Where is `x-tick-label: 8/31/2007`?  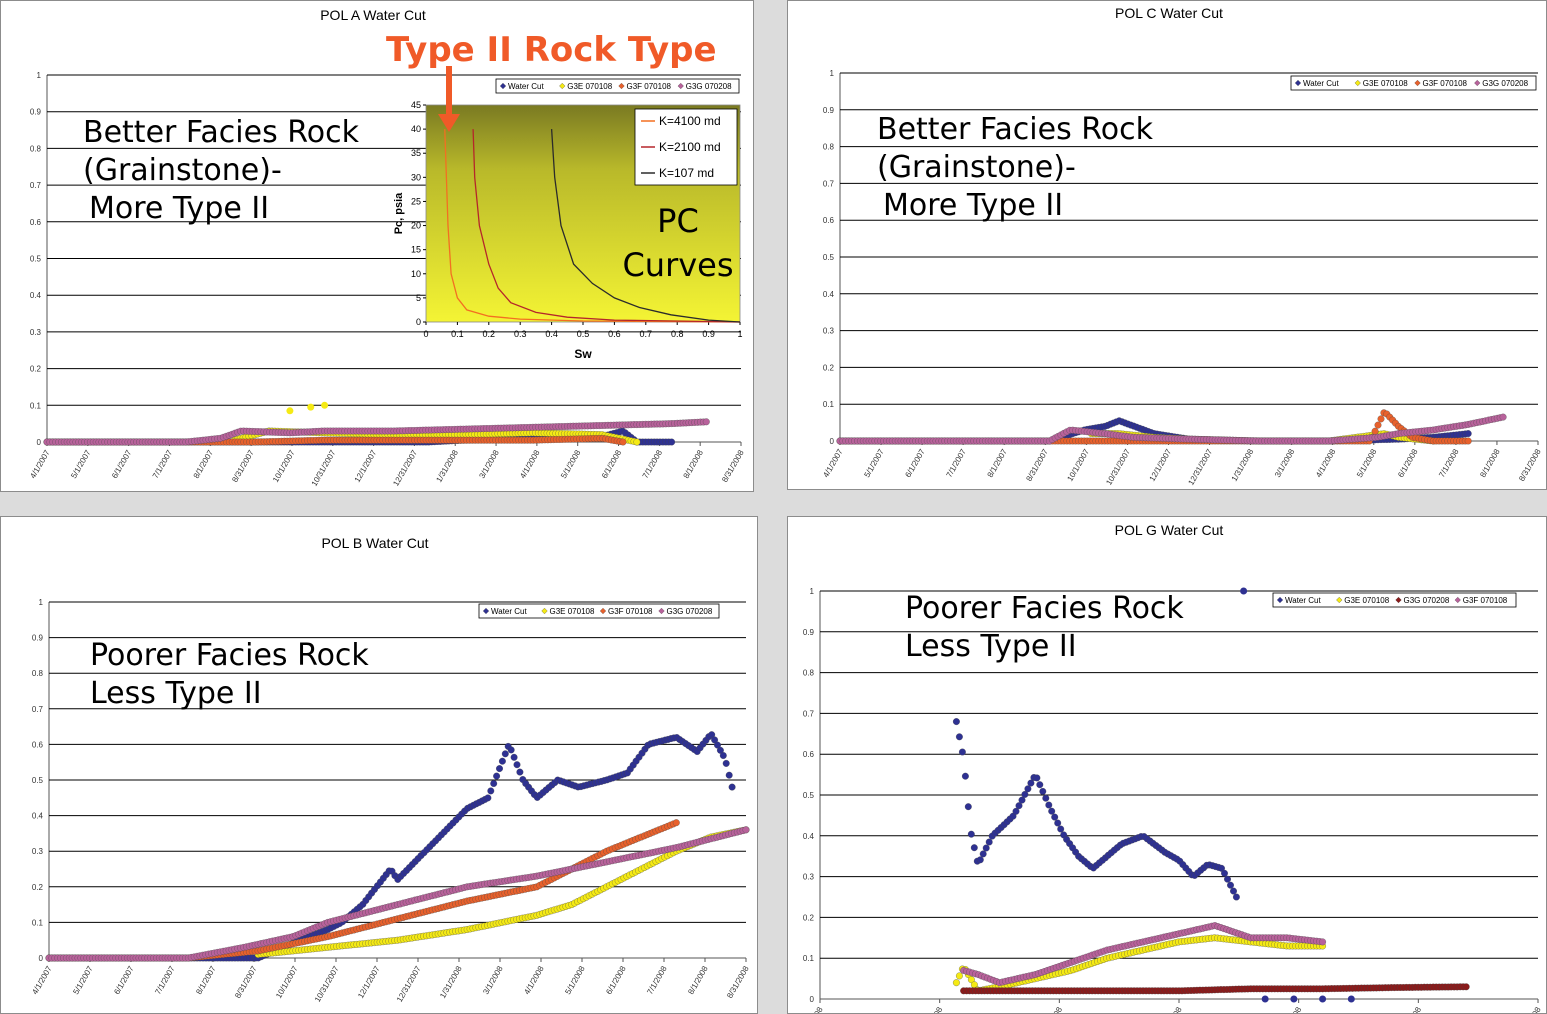 x-tick-label: 8/31/2007 is located at coordinates (1037, 465).